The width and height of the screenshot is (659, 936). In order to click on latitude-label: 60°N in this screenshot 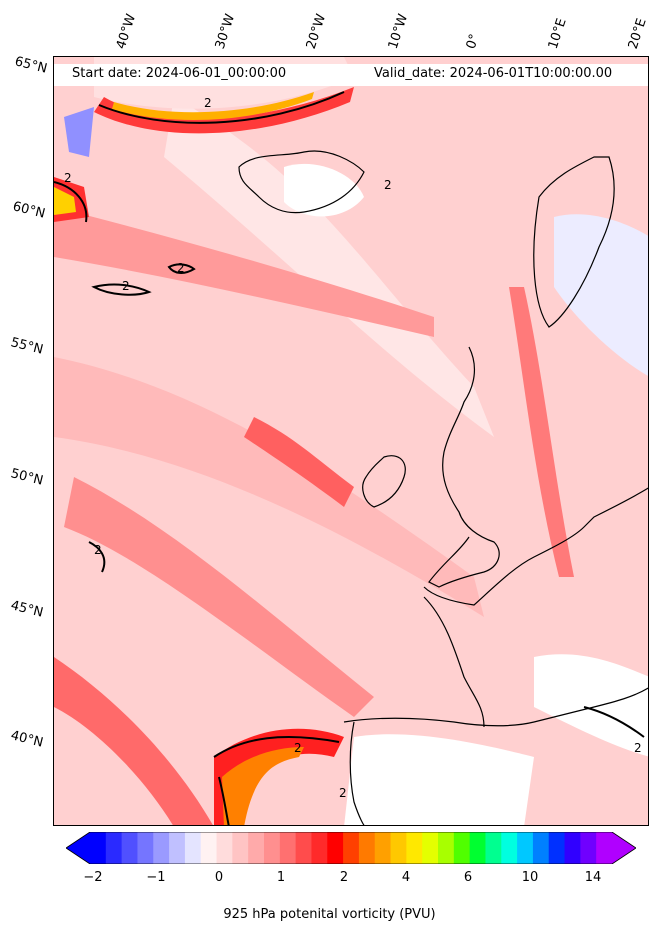, I will do `click(29, 210)`.